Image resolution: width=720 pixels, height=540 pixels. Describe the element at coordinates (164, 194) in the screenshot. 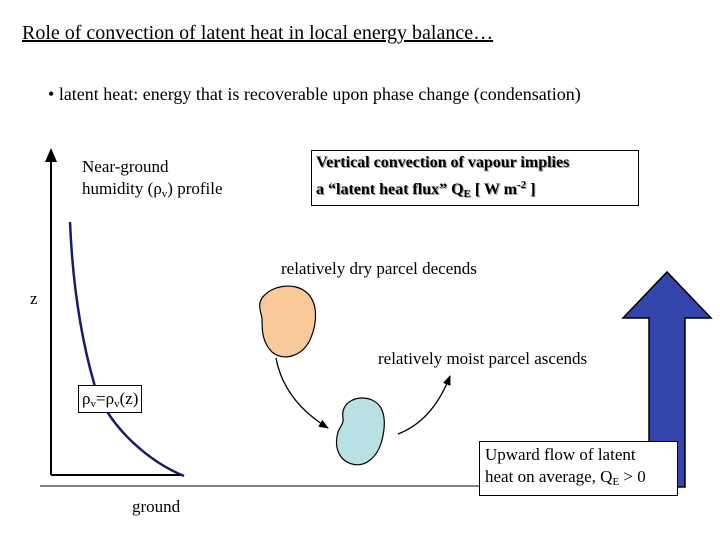

I see `rho-subscript: v` at that location.